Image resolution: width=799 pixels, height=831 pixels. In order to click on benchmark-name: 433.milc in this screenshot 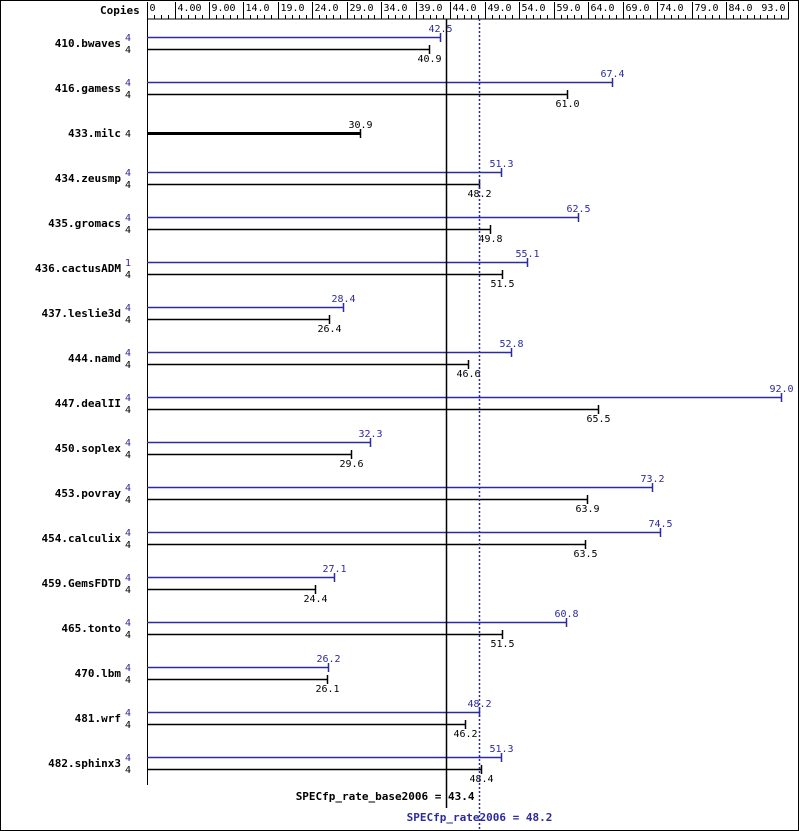, I will do `click(94, 133)`.